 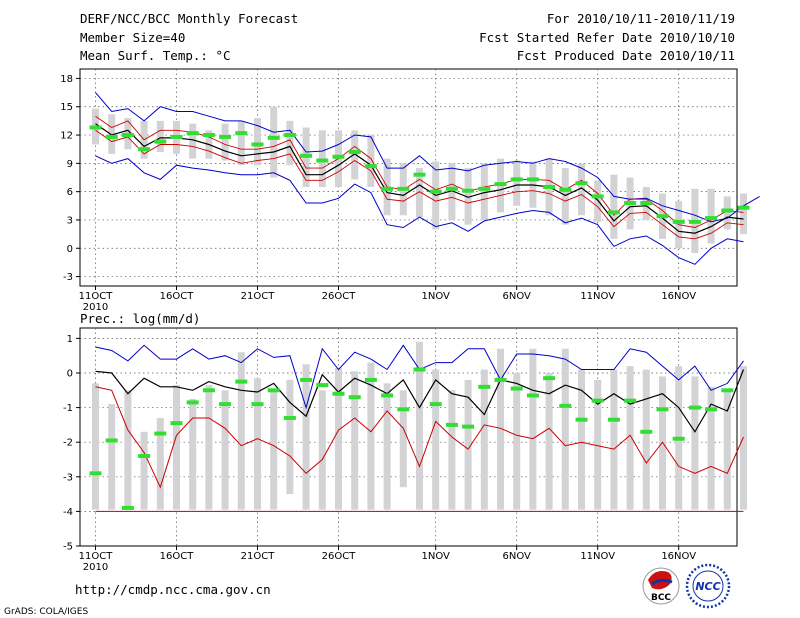 What do you see at coordinates (173, 589) in the screenshot?
I see `source-url: http://cmdp.ncc.cma.gov.cn` at bounding box center [173, 589].